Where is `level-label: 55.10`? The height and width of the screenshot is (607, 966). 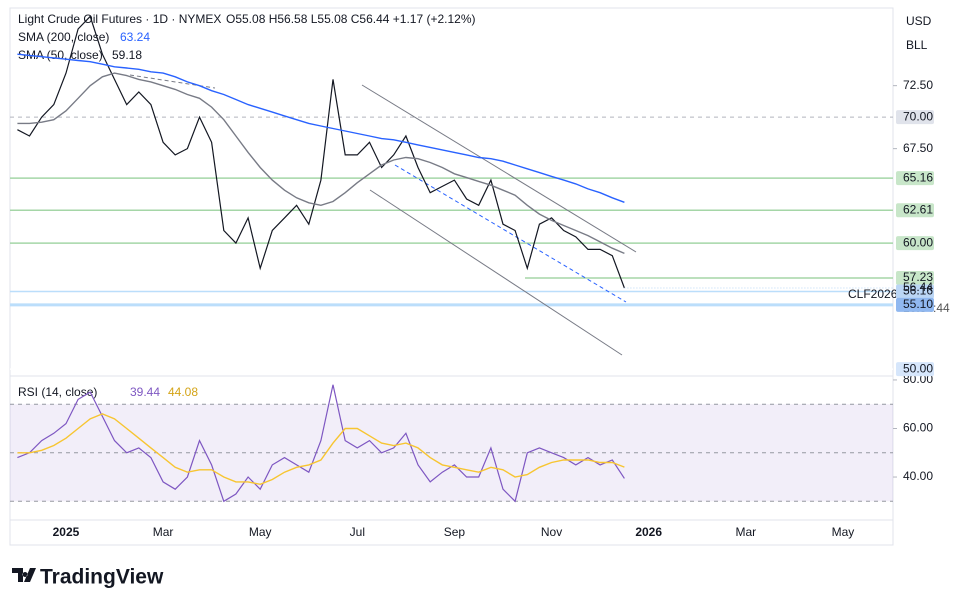 level-label: 55.10 is located at coordinates (918, 304).